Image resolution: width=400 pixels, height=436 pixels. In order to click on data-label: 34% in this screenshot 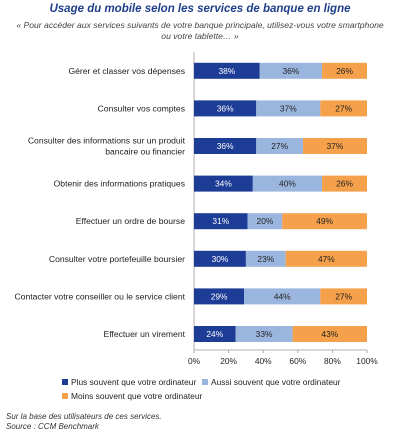, I will do `click(223, 184)`.